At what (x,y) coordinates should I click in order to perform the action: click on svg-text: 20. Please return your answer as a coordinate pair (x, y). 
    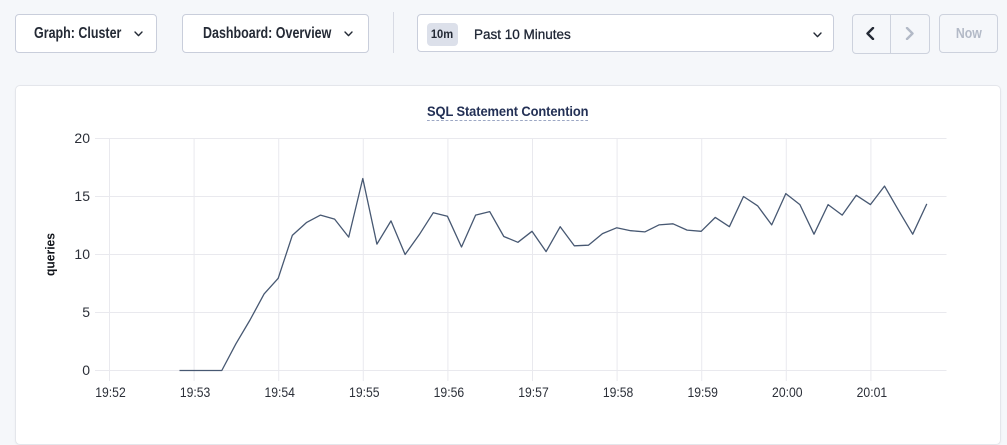
    Looking at the image, I should click on (82, 138).